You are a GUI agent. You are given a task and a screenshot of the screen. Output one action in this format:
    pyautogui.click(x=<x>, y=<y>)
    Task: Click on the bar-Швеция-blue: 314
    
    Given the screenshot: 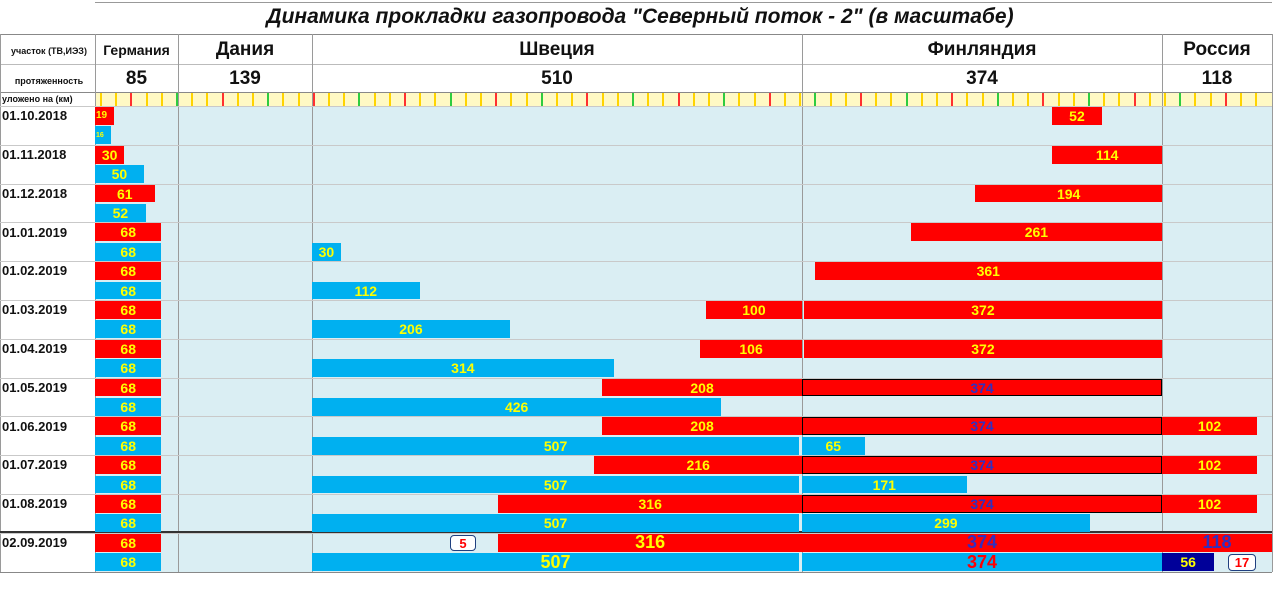 What is the action you would take?
    pyautogui.click(x=463, y=368)
    